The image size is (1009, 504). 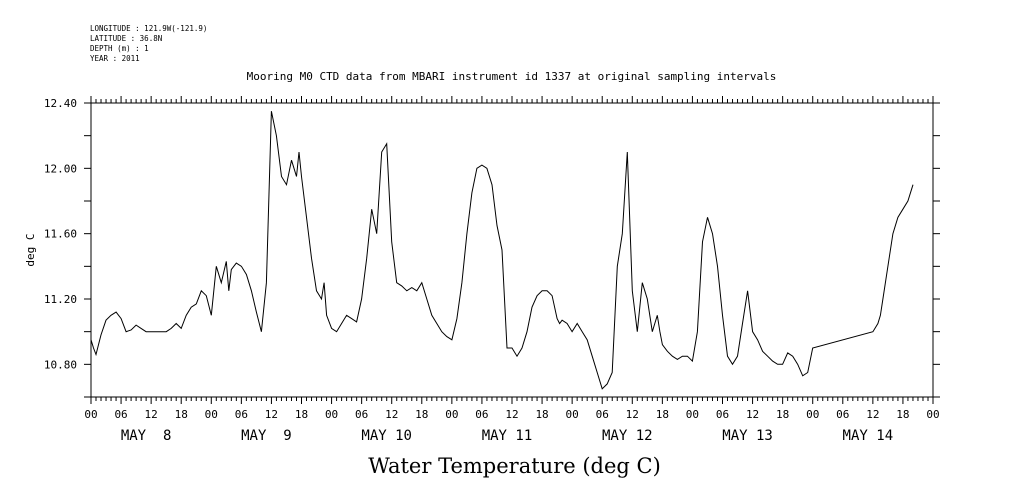 What do you see at coordinates (60, 299) in the screenshot?
I see `y-tick-label: 11.20` at bounding box center [60, 299].